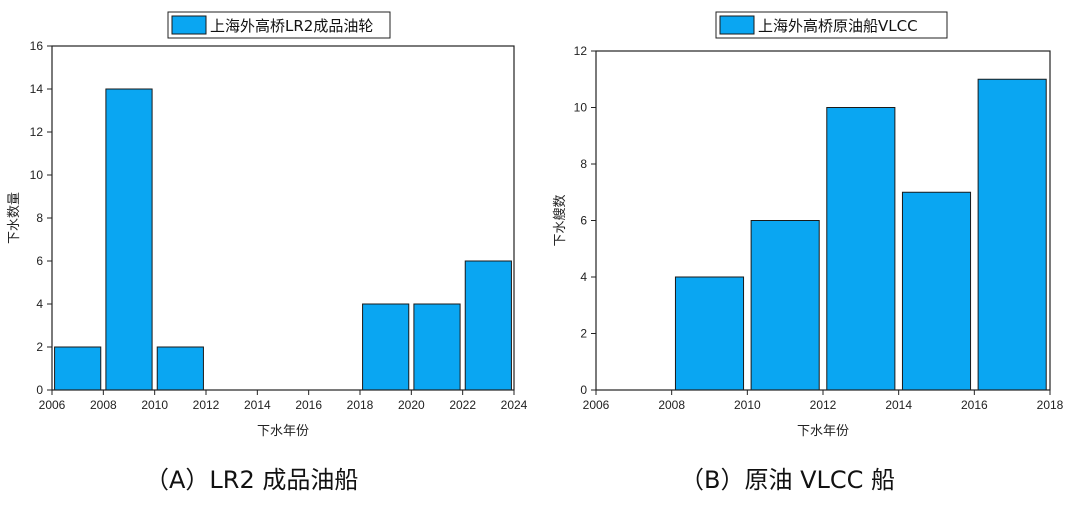 This screenshot has height=515, width=1080. Describe the element at coordinates (78, 368) in the screenshot. I see `bar-2007` at that location.